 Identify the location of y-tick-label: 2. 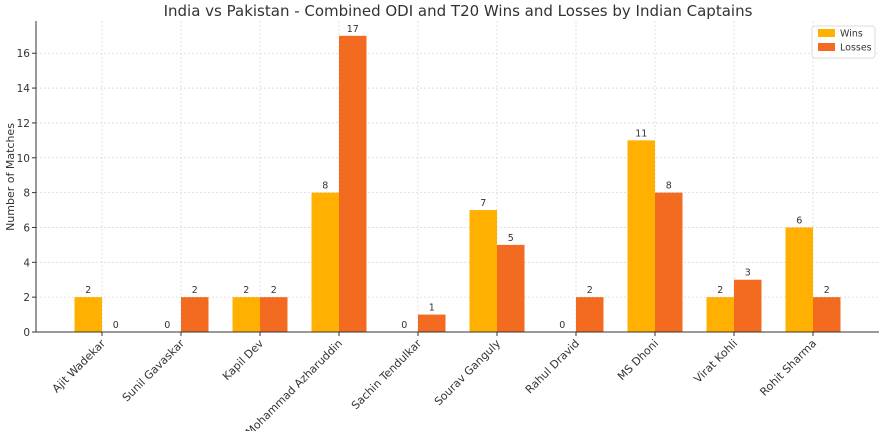
(26, 298).